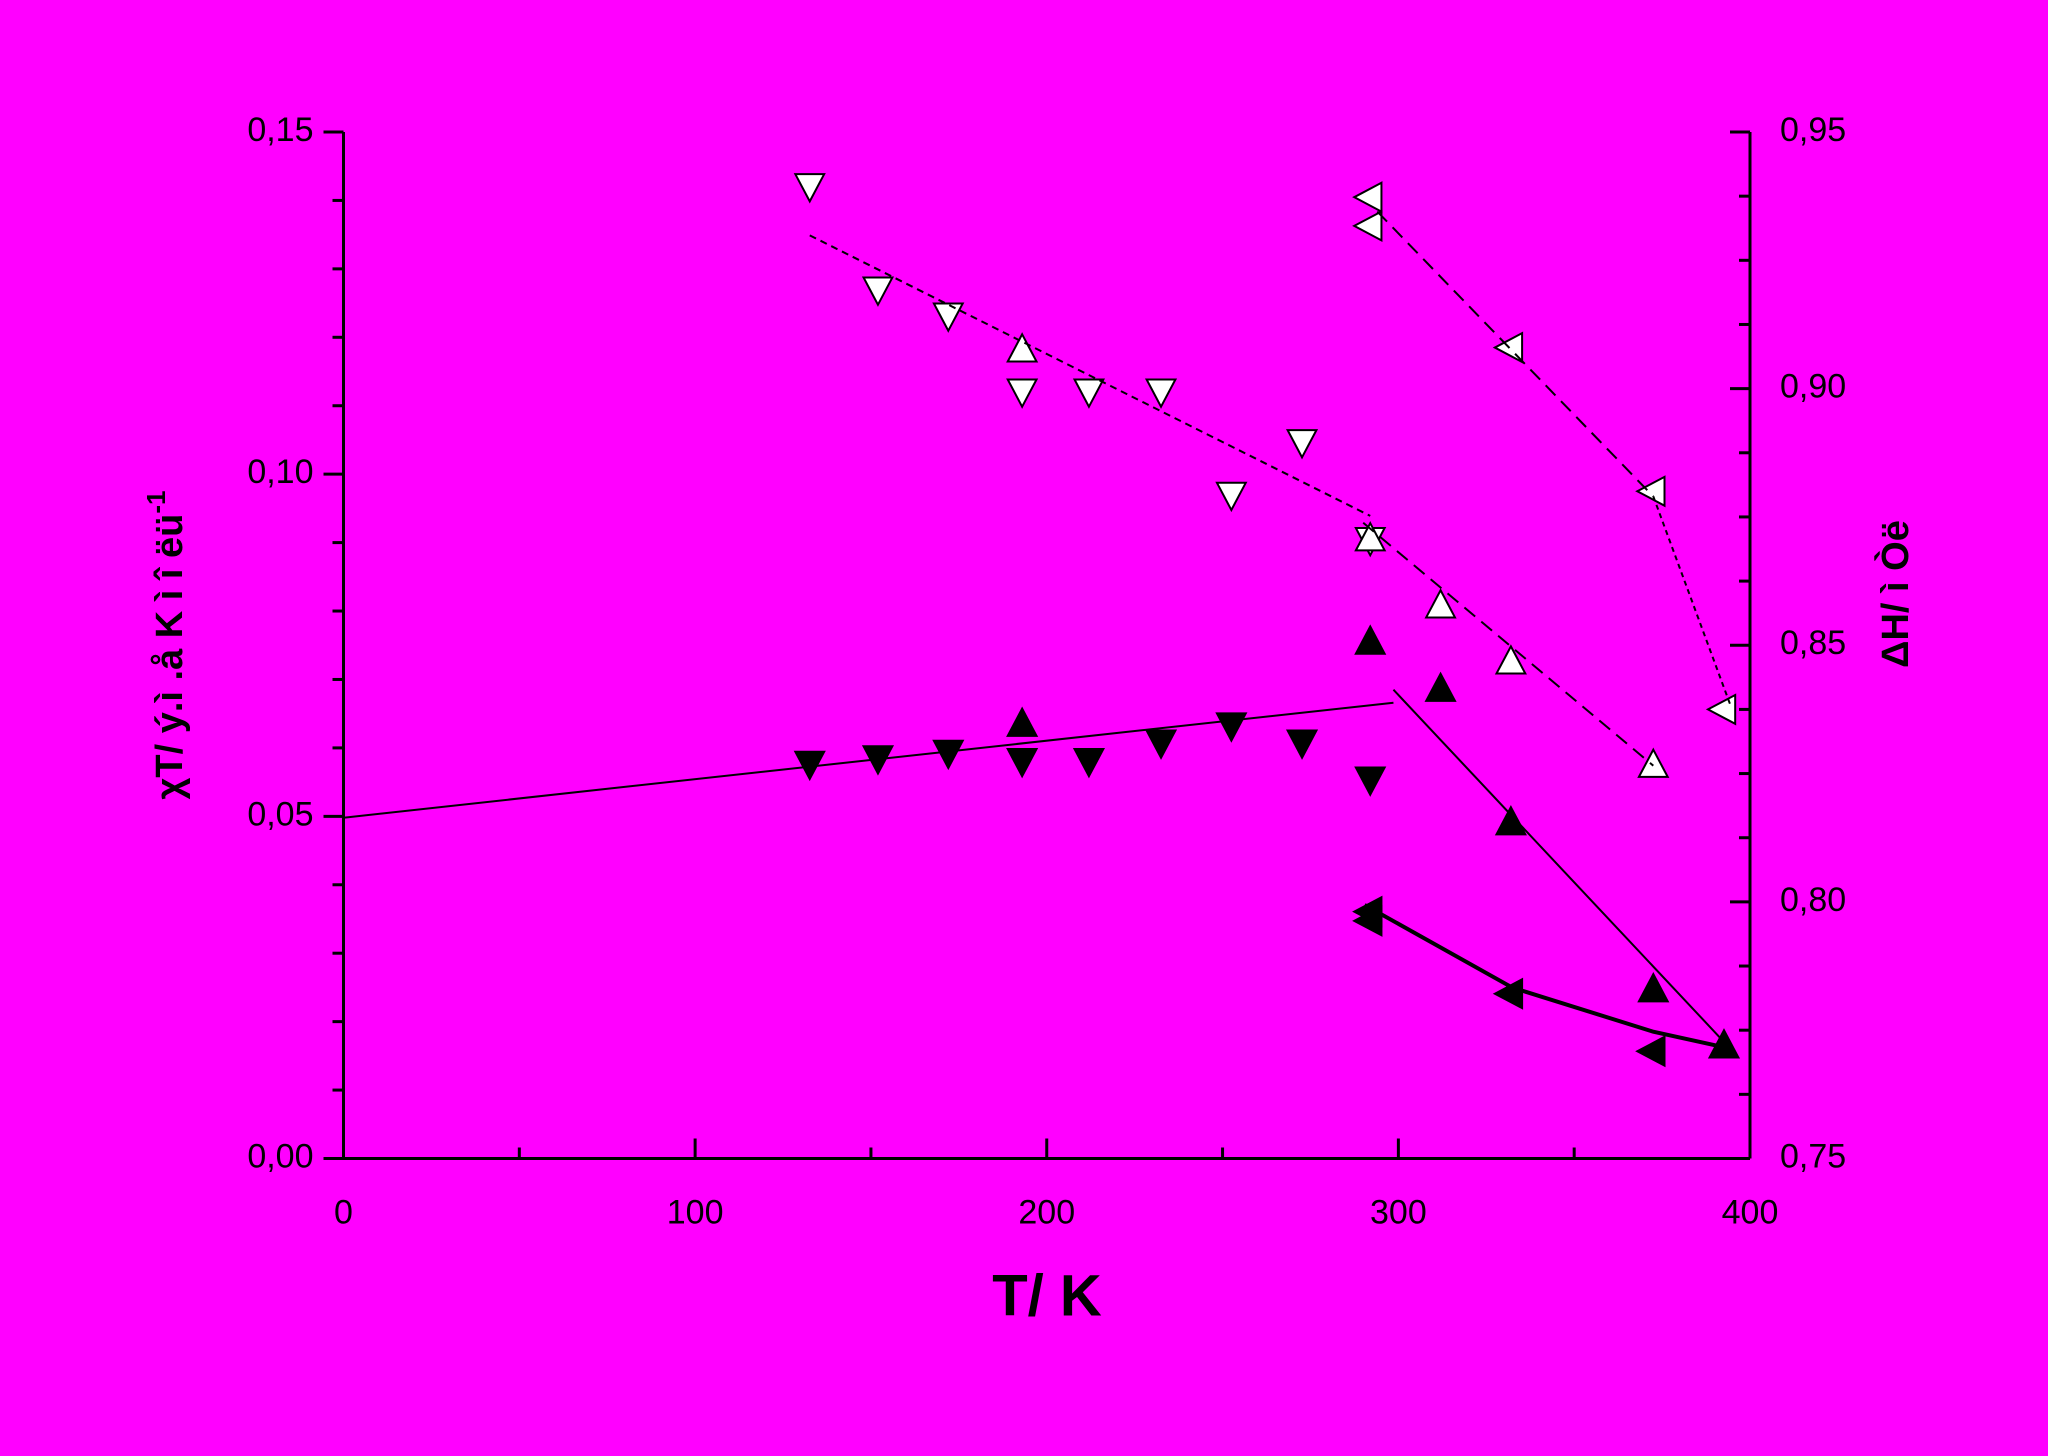  Describe the element at coordinates (156, 502) in the screenshot. I see `y-axis-title-sup: -1` at that location.